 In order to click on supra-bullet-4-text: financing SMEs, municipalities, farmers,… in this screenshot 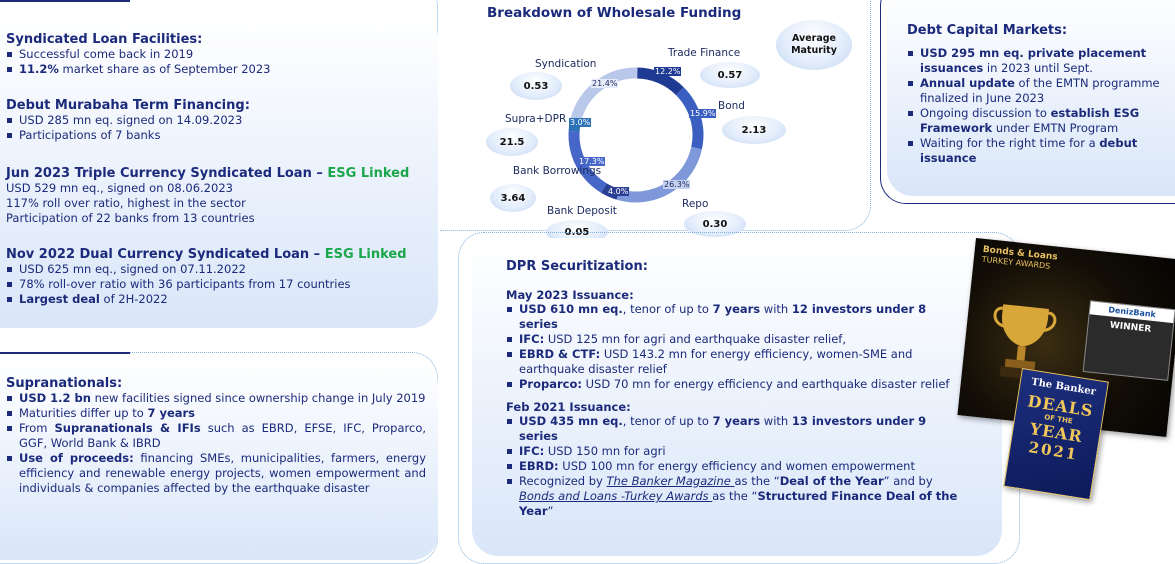, I will do `click(223, 473)`.